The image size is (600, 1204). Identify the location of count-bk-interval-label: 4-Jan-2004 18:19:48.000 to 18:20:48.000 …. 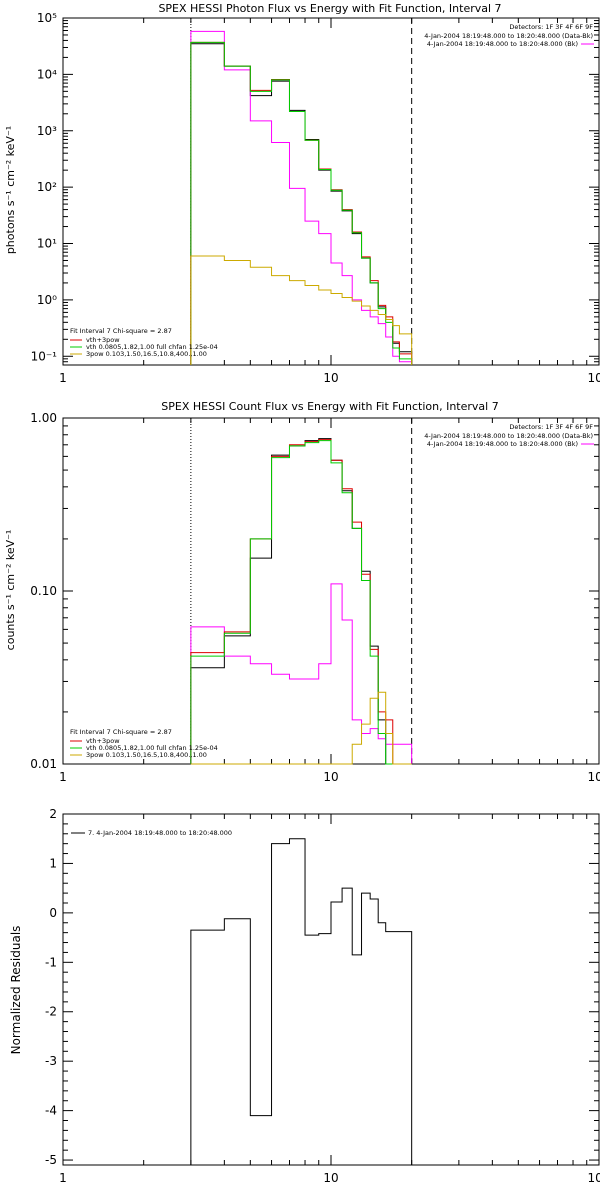
(502, 444).